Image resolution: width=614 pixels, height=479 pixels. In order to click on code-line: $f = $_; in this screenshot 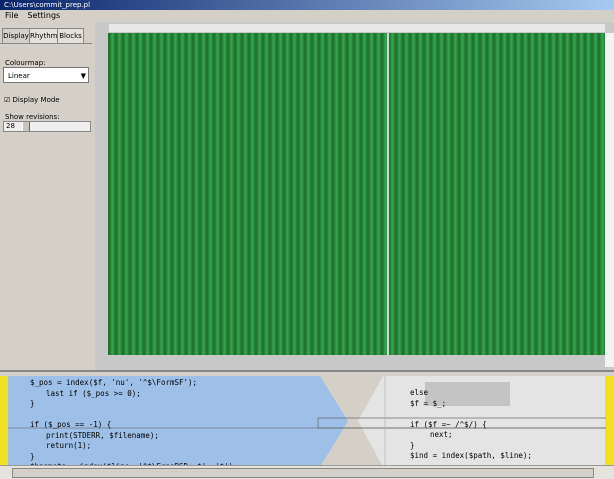, I will do `click(428, 403)`.